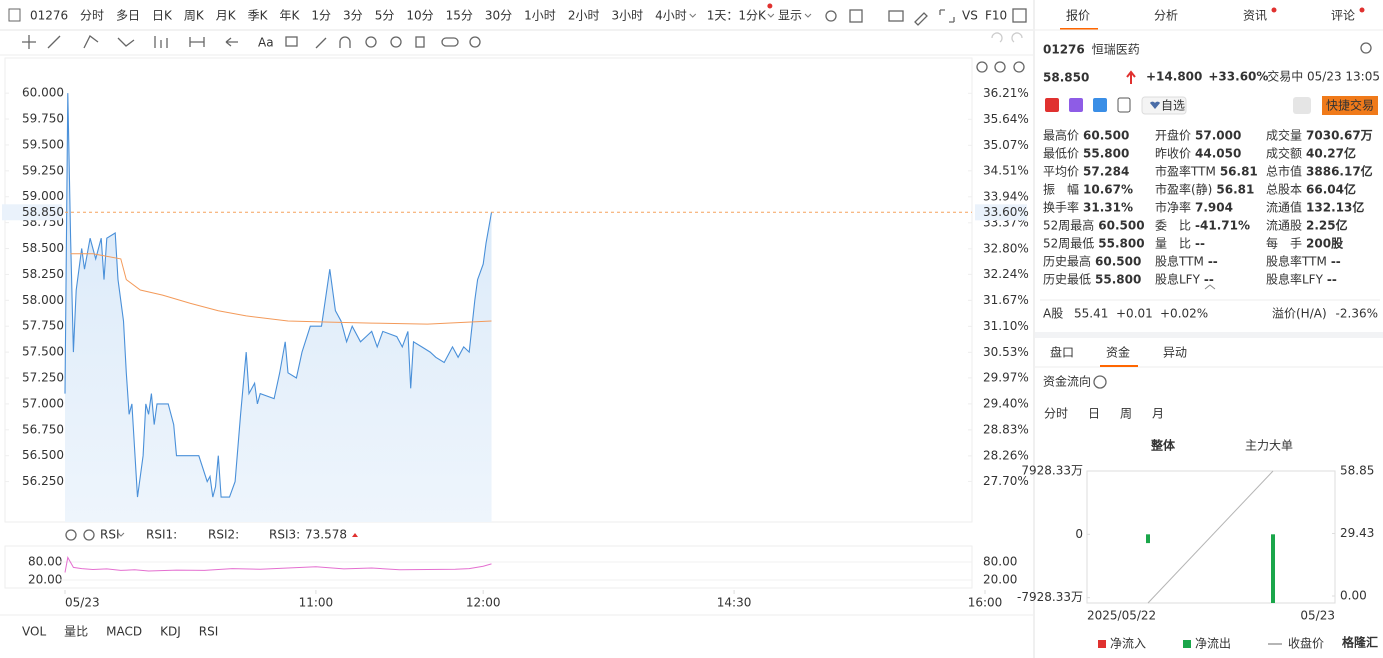  I want to click on reset-icon, so click(982, 67).